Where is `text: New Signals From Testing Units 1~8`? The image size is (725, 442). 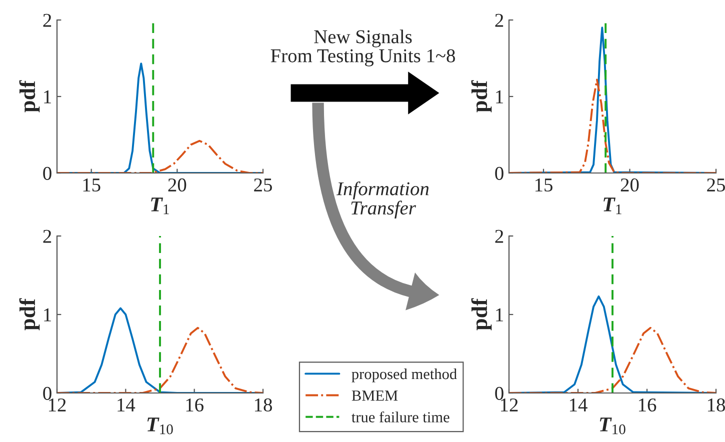 text: New Signals From Testing Units 1~8 is located at coordinates (362, 48).